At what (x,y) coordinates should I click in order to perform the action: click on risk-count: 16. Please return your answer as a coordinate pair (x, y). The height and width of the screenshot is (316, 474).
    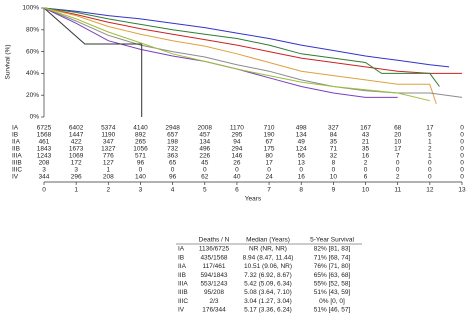
    Looking at the image, I should click on (366, 156).